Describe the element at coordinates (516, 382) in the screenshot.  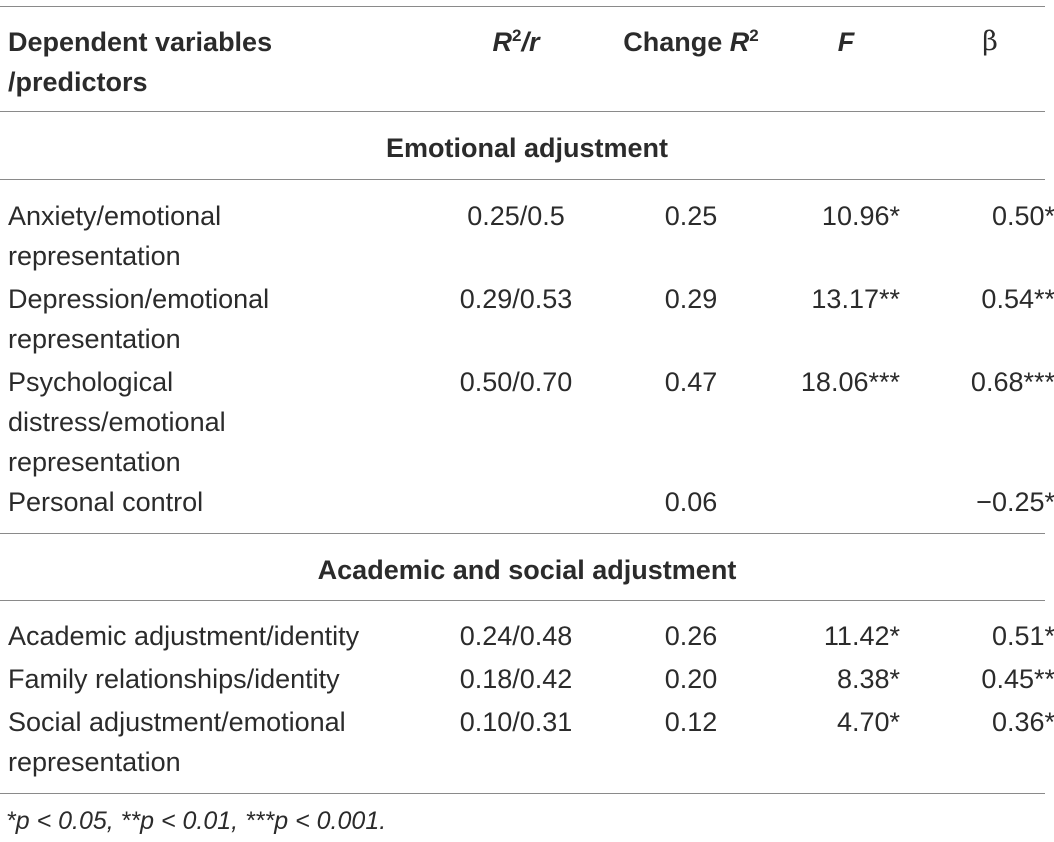
I see `cell-r2r: 0.50/0.70` at that location.